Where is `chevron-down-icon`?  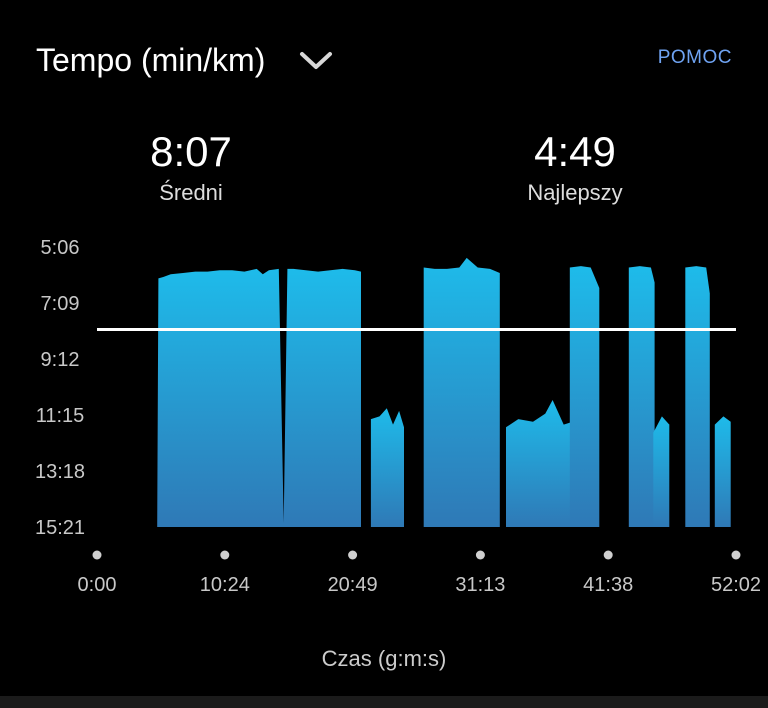 chevron-down-icon is located at coordinates (316, 60).